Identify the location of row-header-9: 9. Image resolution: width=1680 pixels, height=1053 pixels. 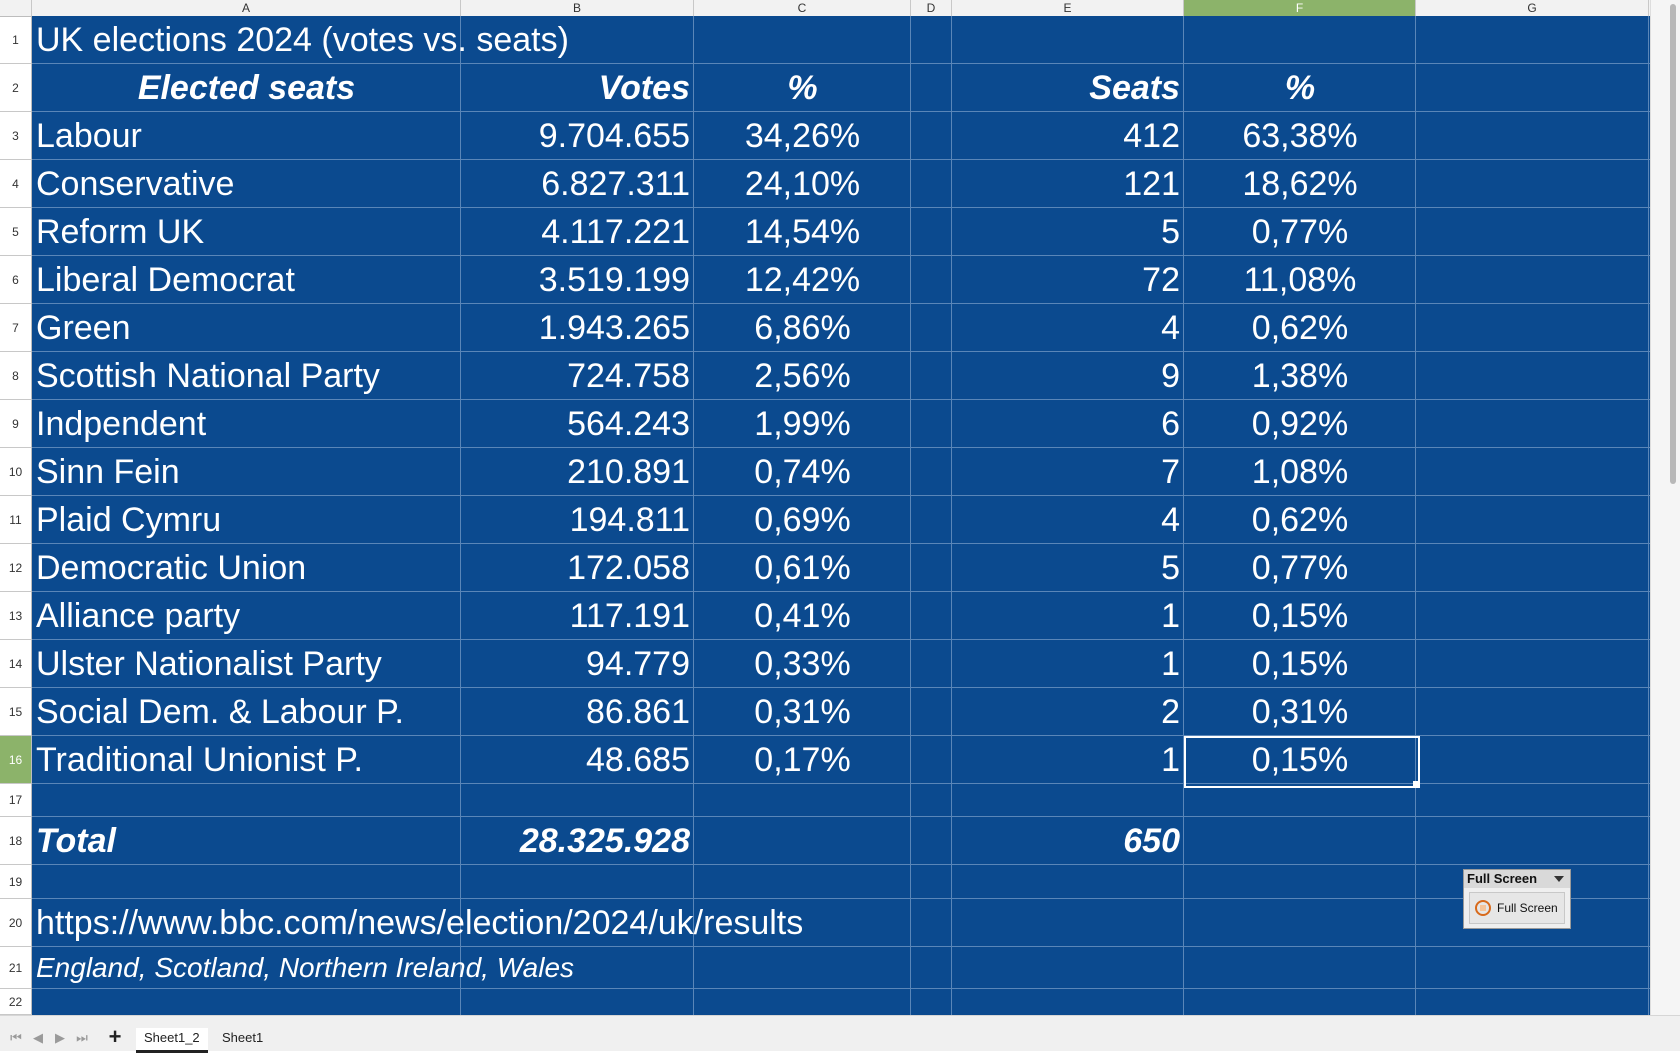
(16, 424).